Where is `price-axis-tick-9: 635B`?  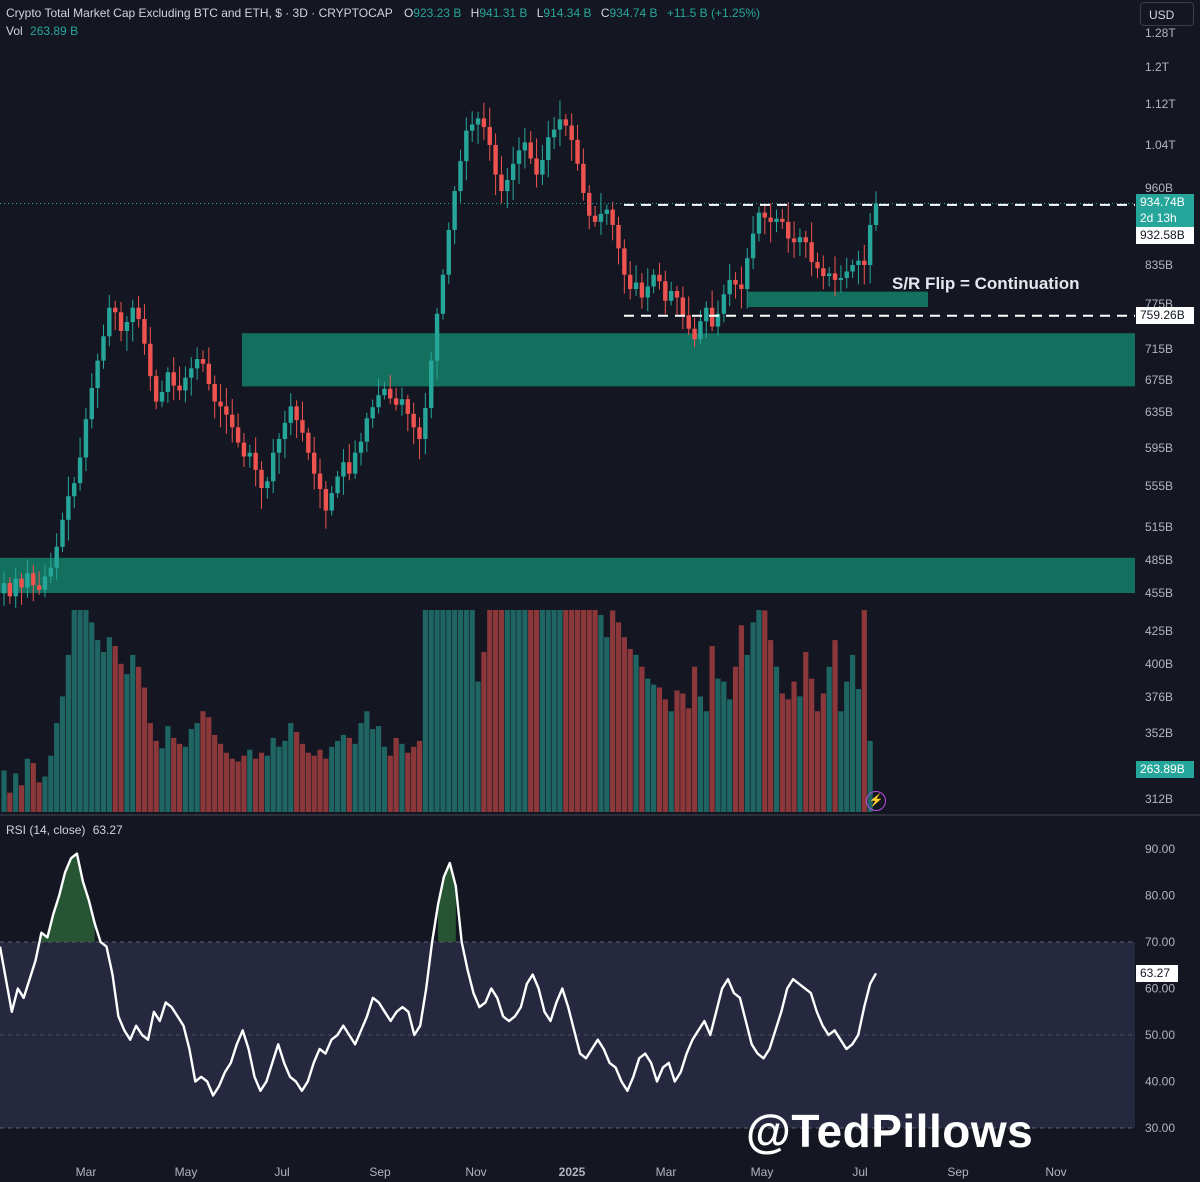
price-axis-tick-9: 635B is located at coordinates (1159, 412).